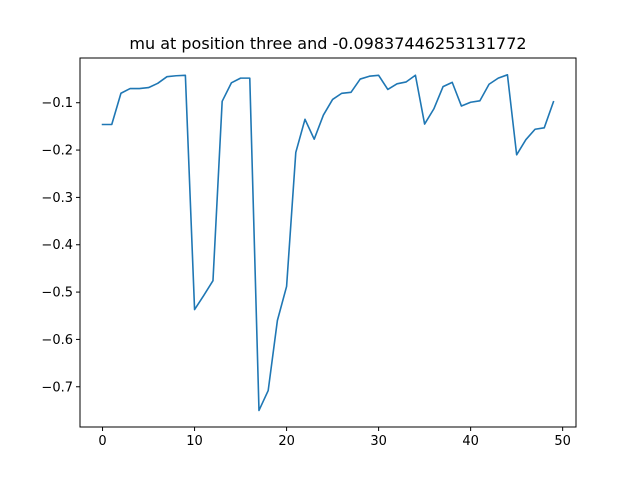  I want to click on y-tick-label: −0.3, so click(57, 198).